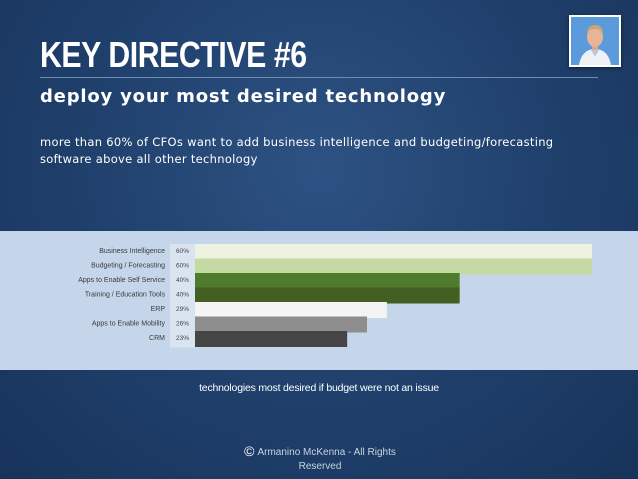 The image size is (638, 479). I want to click on category-label-erp: ERP, so click(158, 309).